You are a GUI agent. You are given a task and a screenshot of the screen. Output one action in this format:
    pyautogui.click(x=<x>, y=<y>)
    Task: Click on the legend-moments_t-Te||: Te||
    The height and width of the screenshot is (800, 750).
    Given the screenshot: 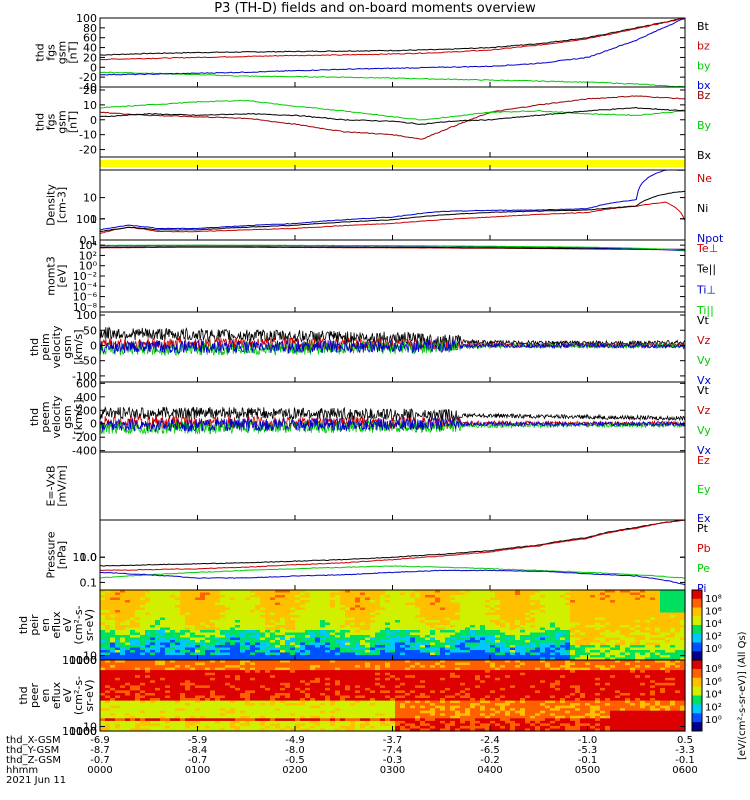 What is the action you would take?
    pyautogui.click(x=706, y=269)
    